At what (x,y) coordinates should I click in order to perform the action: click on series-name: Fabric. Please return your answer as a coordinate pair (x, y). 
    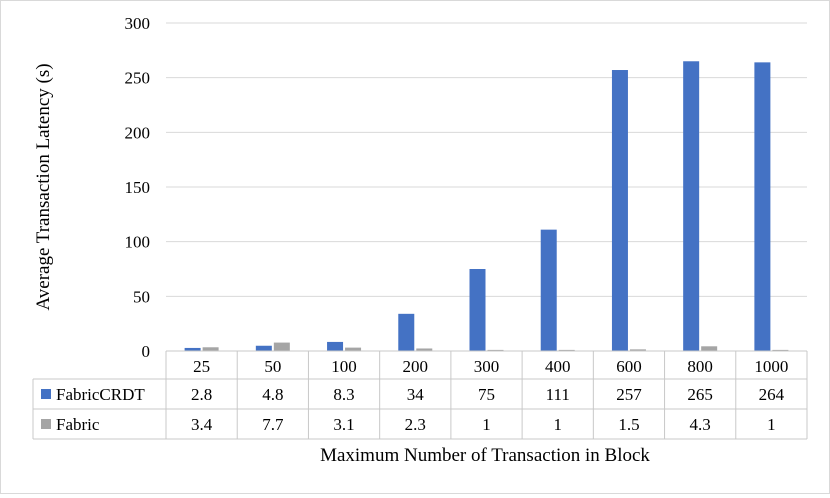
    Looking at the image, I should click on (78, 424).